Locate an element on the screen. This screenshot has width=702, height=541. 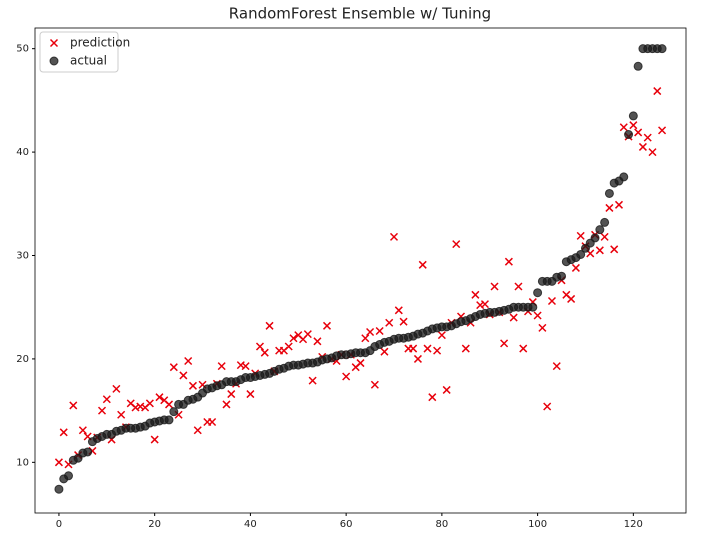
legend-label: actual is located at coordinates (88, 61).